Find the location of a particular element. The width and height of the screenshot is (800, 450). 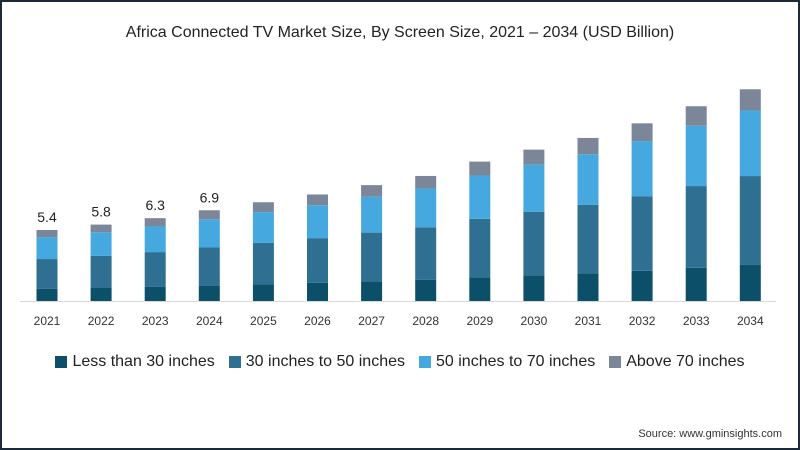

legend-label: 50 inches to 70 inches is located at coordinates (516, 361).